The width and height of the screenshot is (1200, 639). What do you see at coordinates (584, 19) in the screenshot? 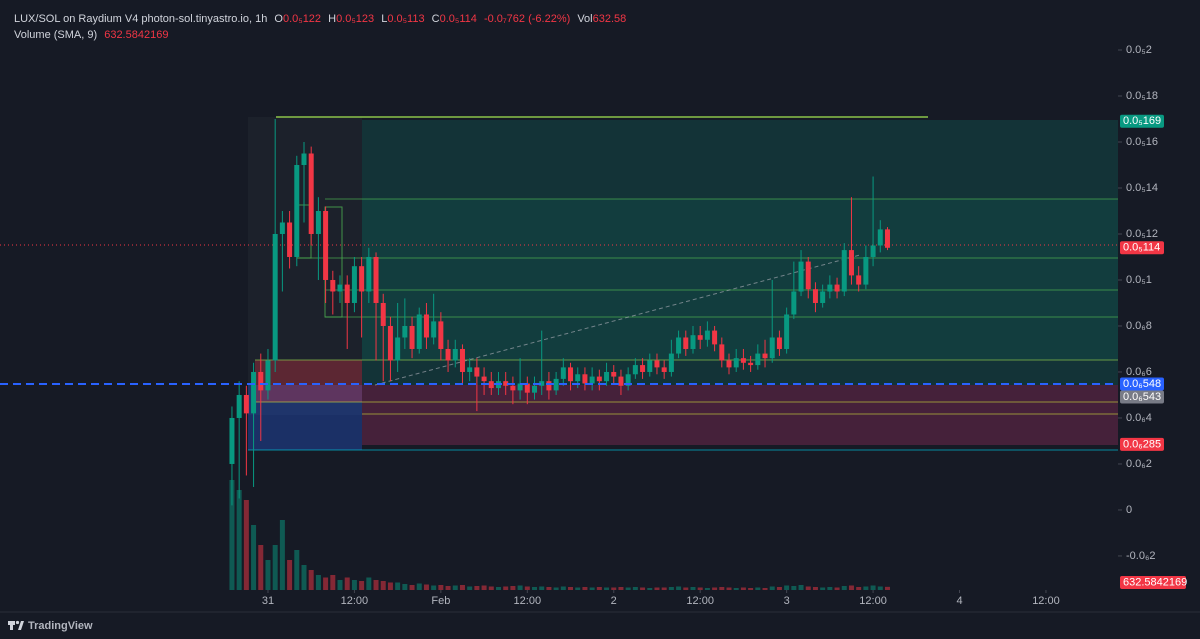
I see `vol-key: Vol` at bounding box center [584, 19].